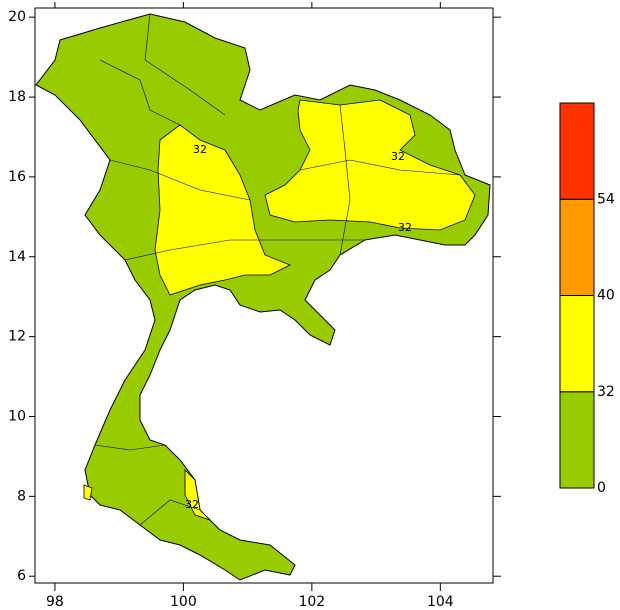 This screenshot has width=620, height=610. I want to click on colorbar-label: 32, so click(606, 392).